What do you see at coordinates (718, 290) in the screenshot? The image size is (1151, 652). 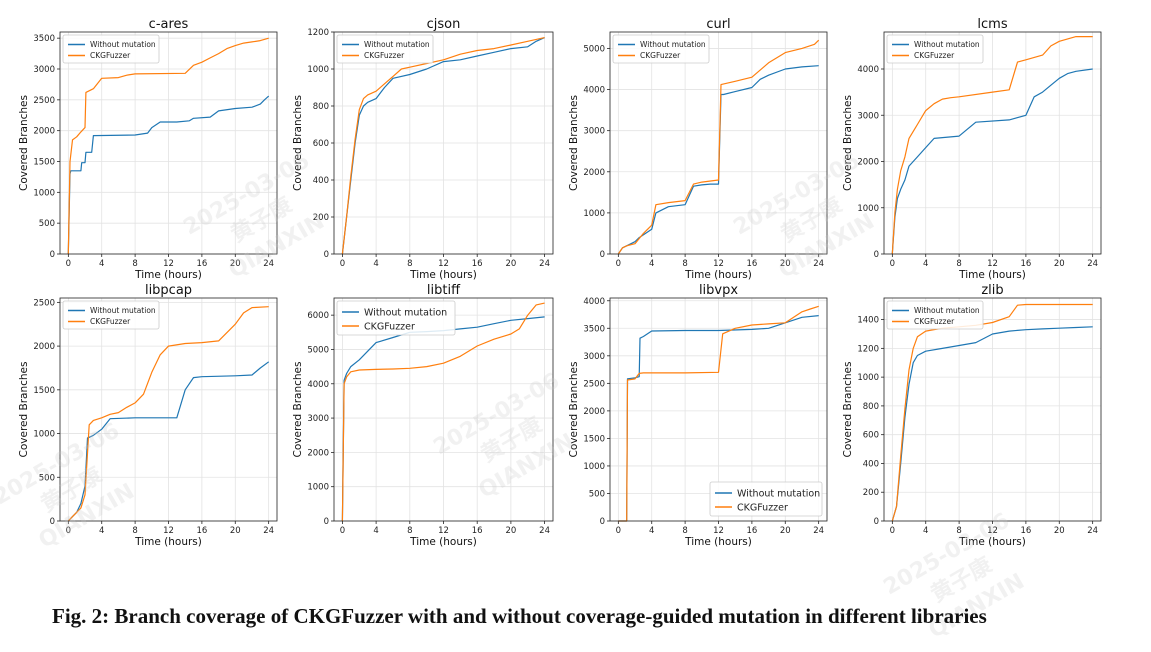 I see `chart-title: libvpx` at bounding box center [718, 290].